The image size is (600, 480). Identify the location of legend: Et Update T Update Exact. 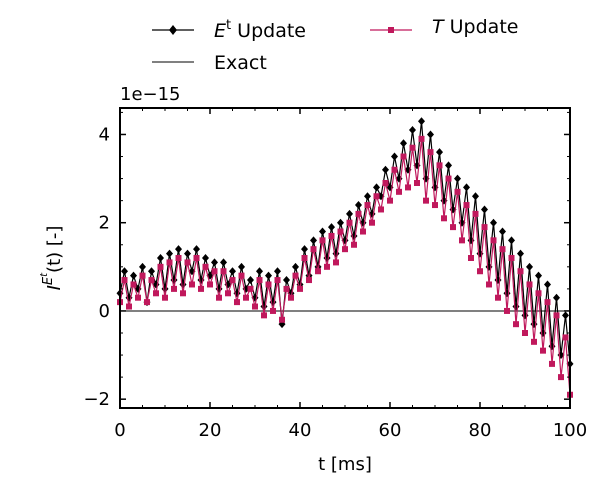
(335, 45).